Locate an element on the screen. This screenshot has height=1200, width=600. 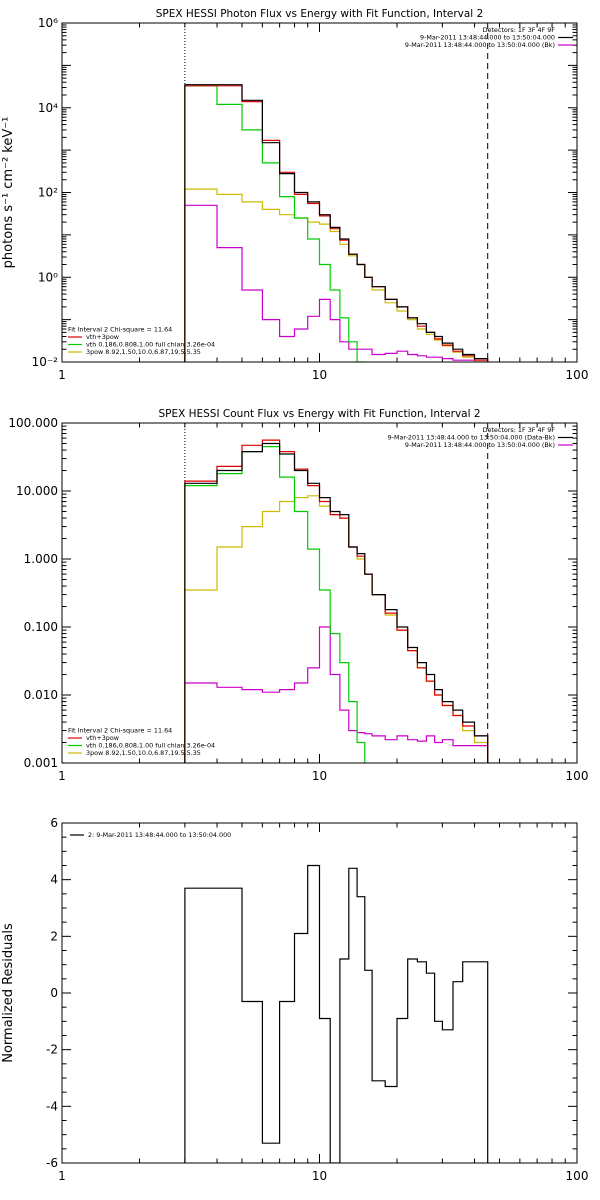
y-tick-label: -4 is located at coordinates (52, 1106).